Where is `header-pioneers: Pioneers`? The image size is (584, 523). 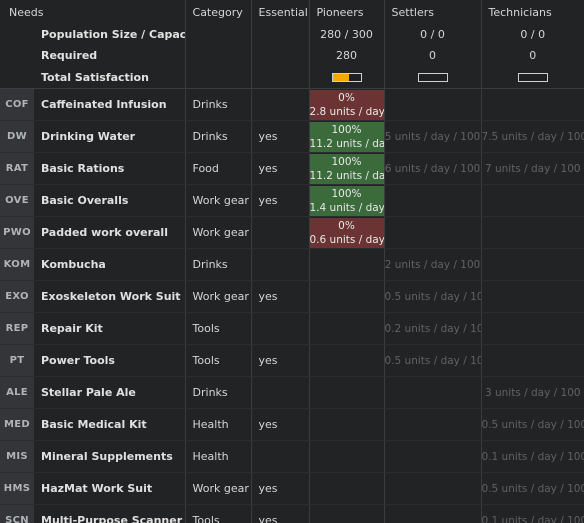 header-pioneers: Pioneers is located at coordinates (346, 12).